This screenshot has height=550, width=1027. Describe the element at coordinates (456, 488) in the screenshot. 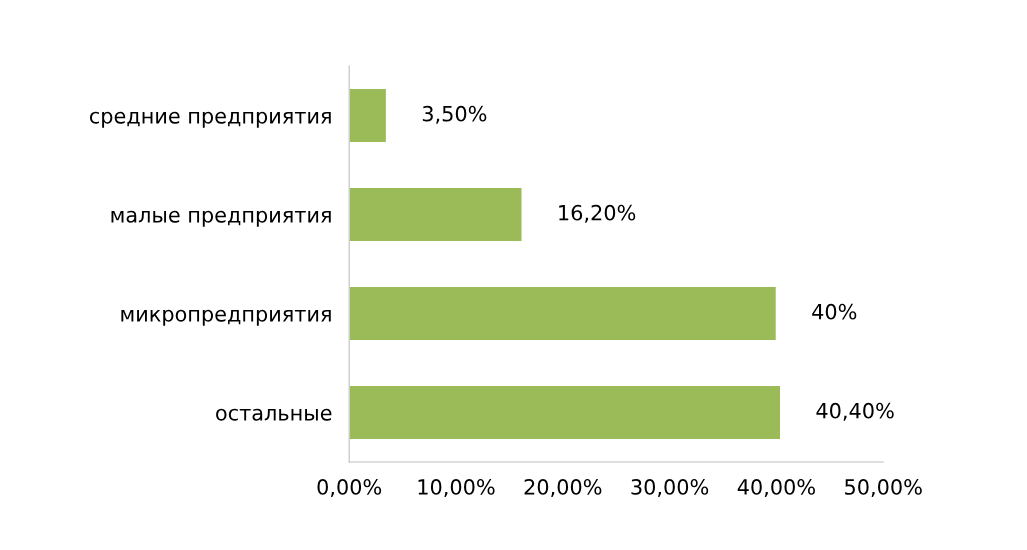

I see `x-tick-label: 10,00%` at that location.